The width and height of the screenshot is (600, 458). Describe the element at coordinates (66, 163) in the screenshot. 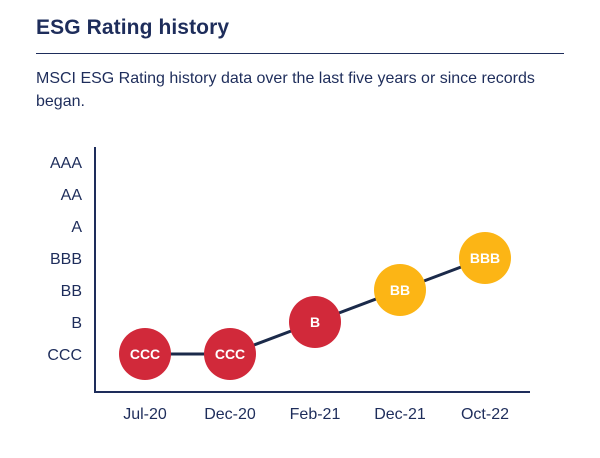

I see `y-axis-label: AAA` at that location.